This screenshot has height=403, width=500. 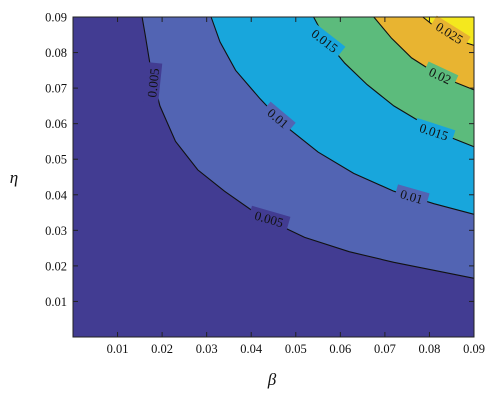 What do you see at coordinates (251, 349) in the screenshot?
I see `x-tick-label: 0.04` at bounding box center [251, 349].